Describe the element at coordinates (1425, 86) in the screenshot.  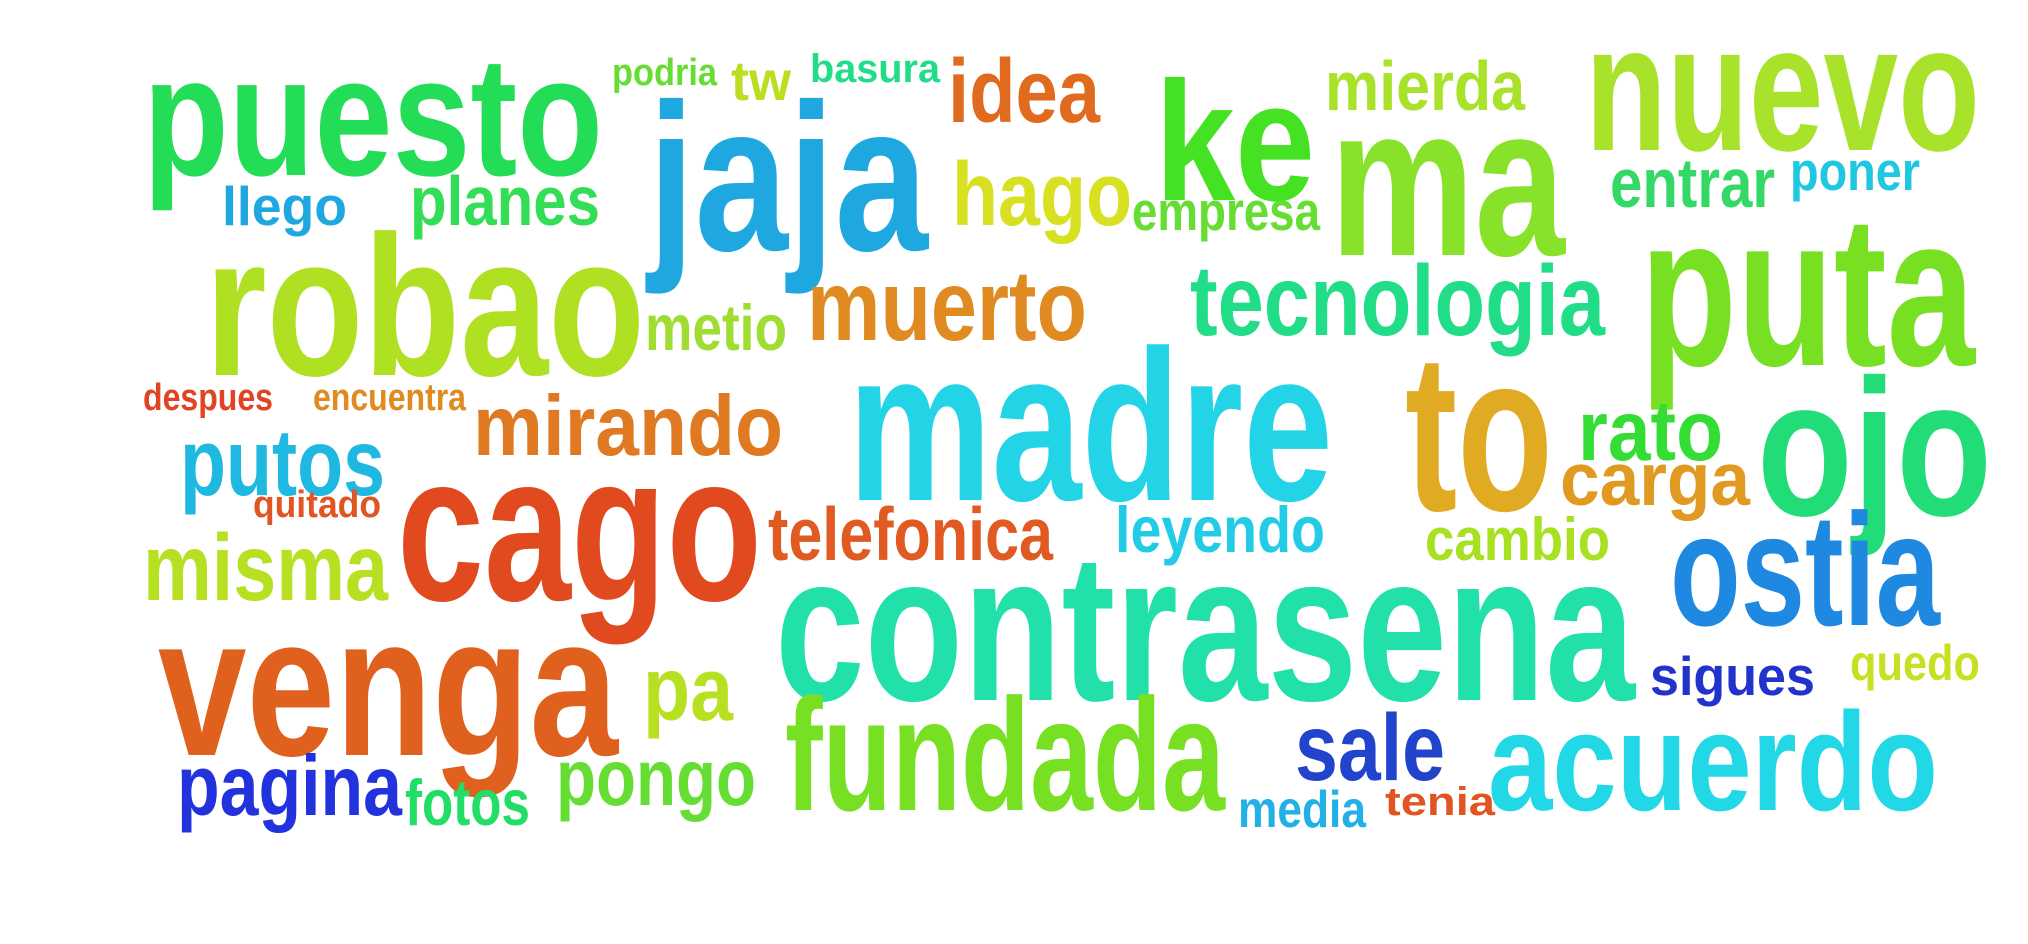
I see `word-mierda: mierda` at that location.